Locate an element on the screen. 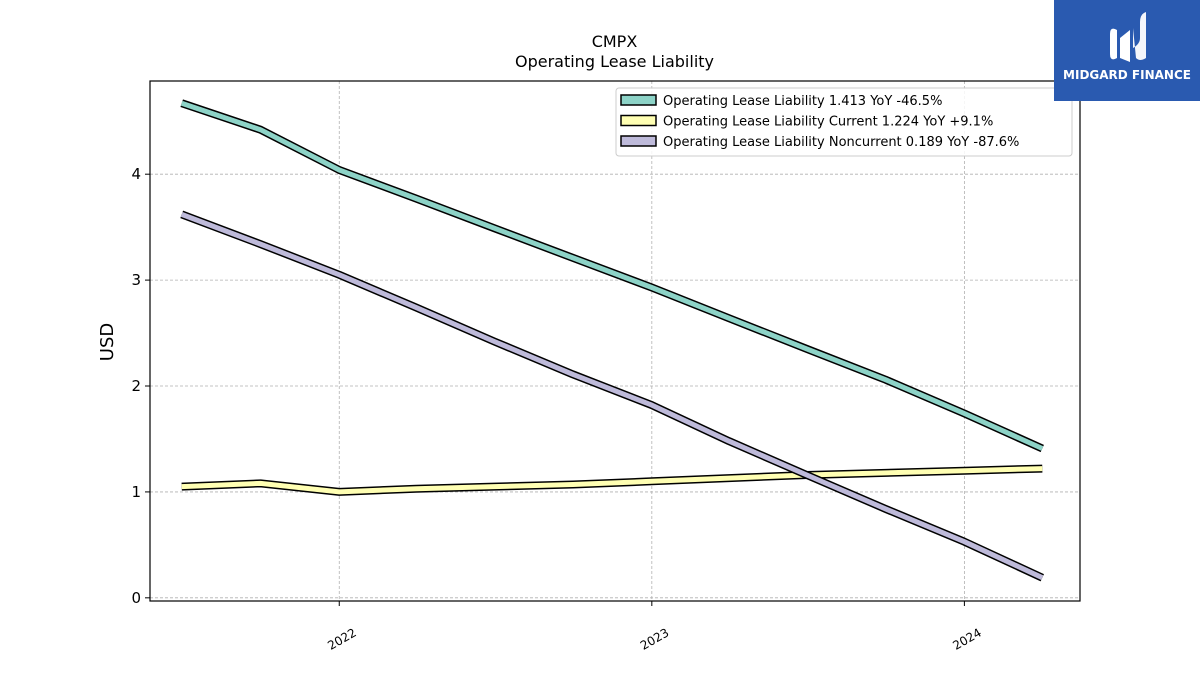  legend-box is located at coordinates (844, 122).